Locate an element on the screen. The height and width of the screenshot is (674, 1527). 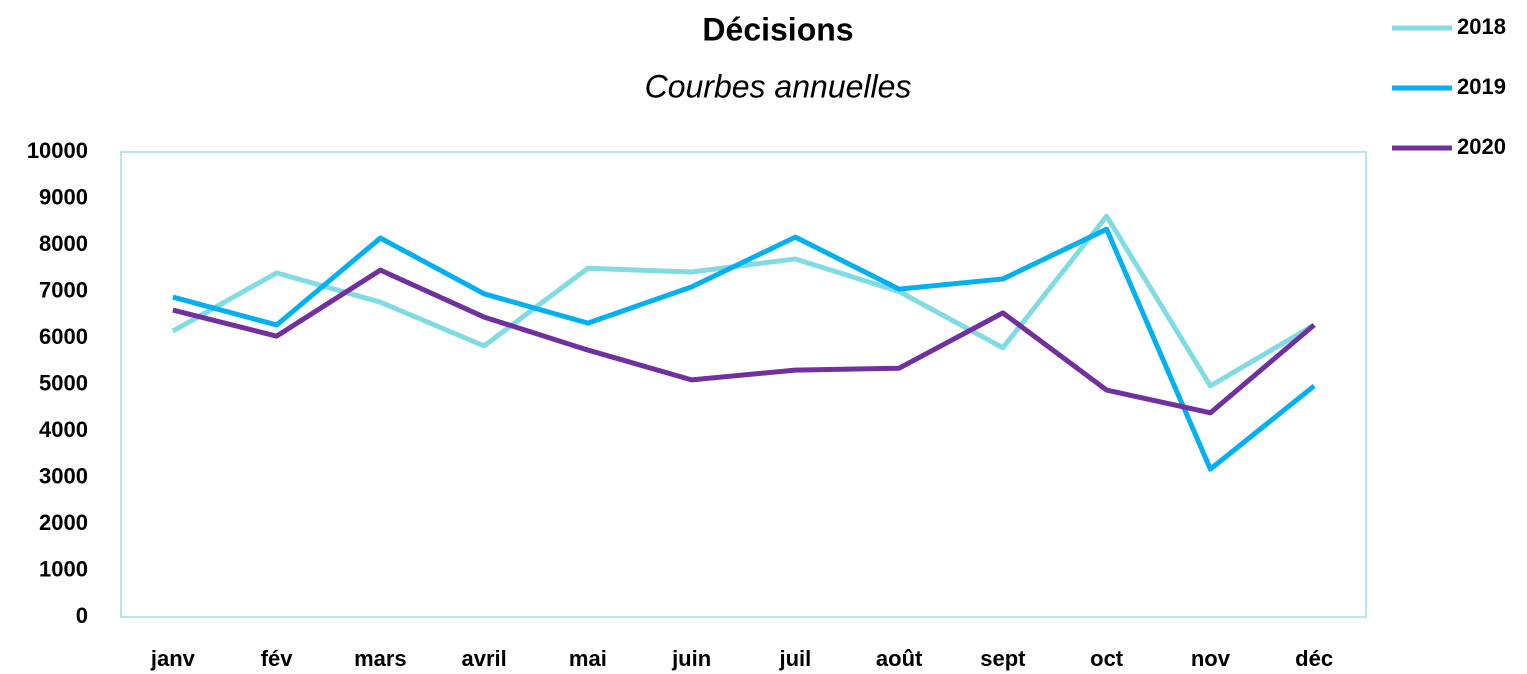
legend-label: 2019 is located at coordinates (1481, 86).